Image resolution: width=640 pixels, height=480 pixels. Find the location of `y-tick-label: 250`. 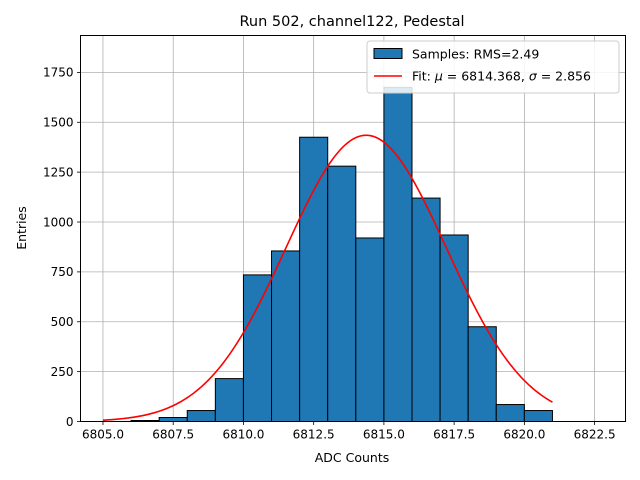

y-tick-label: 250 is located at coordinates (62, 372).